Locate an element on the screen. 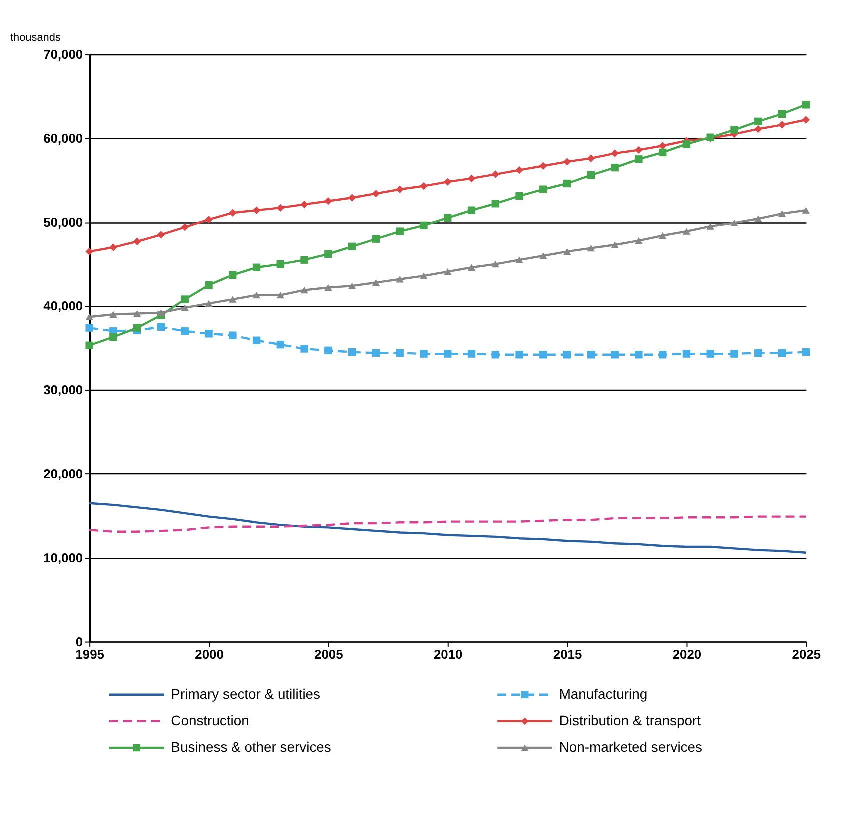  y-tick-label: 30,000 is located at coordinates (64, 390).